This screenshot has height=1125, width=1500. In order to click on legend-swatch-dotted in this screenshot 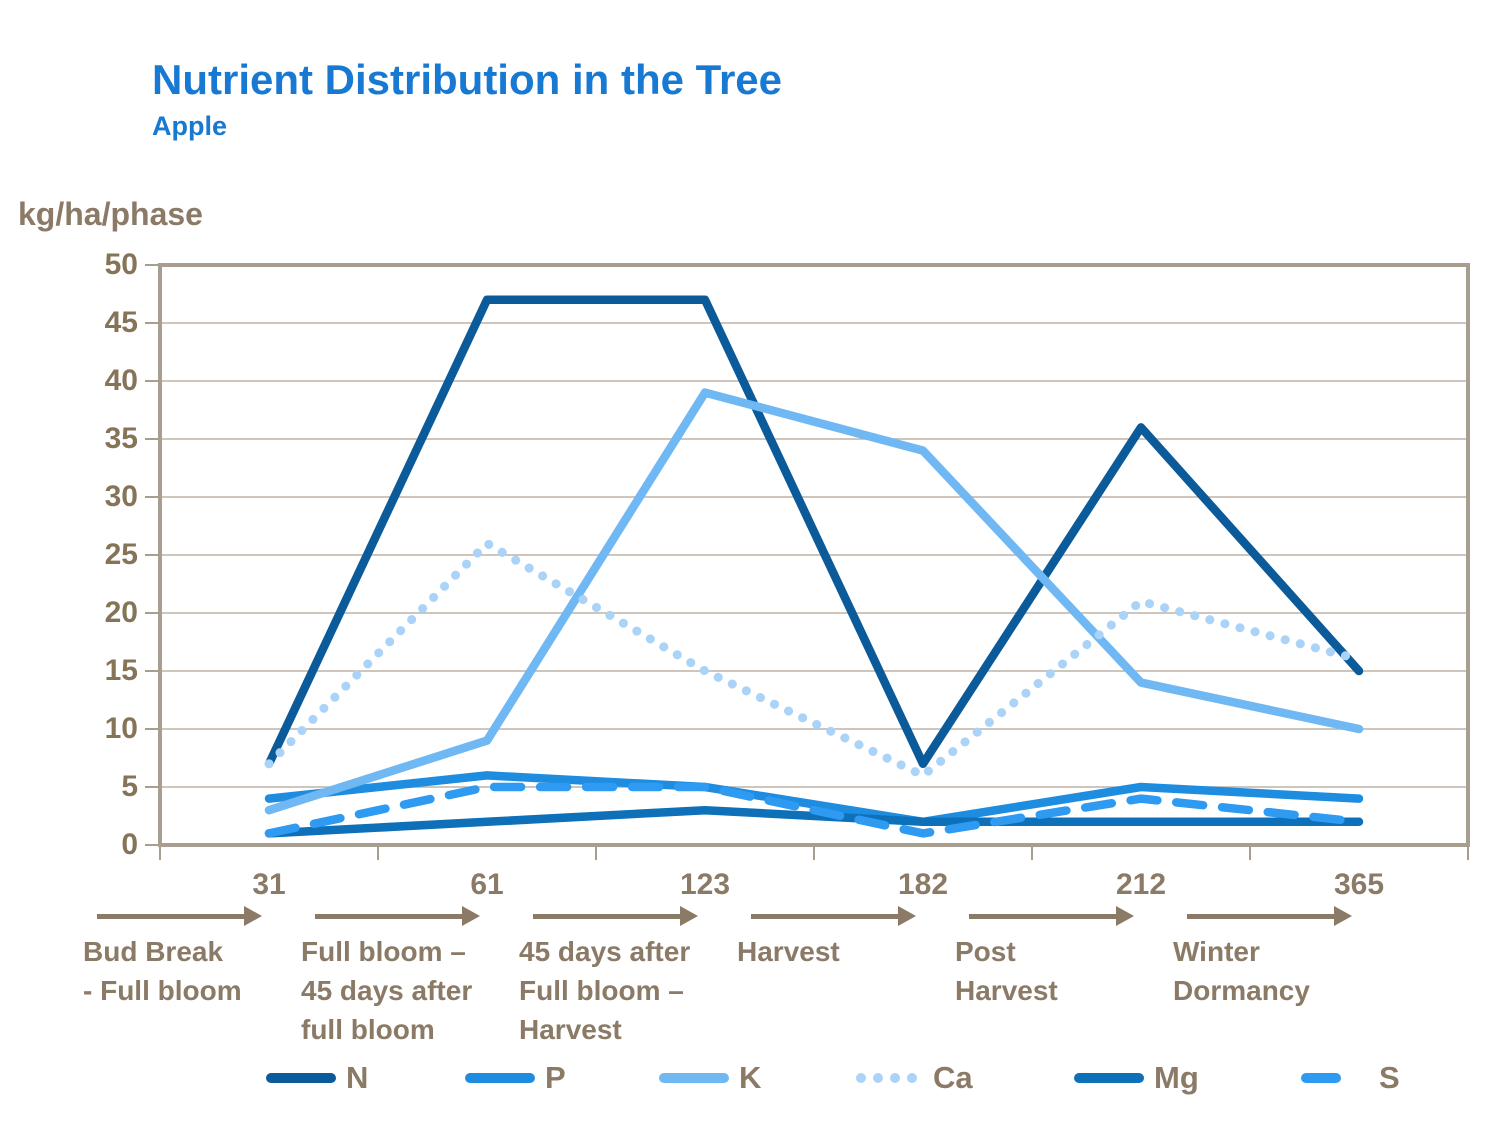, I will do `click(886, 1078)`.